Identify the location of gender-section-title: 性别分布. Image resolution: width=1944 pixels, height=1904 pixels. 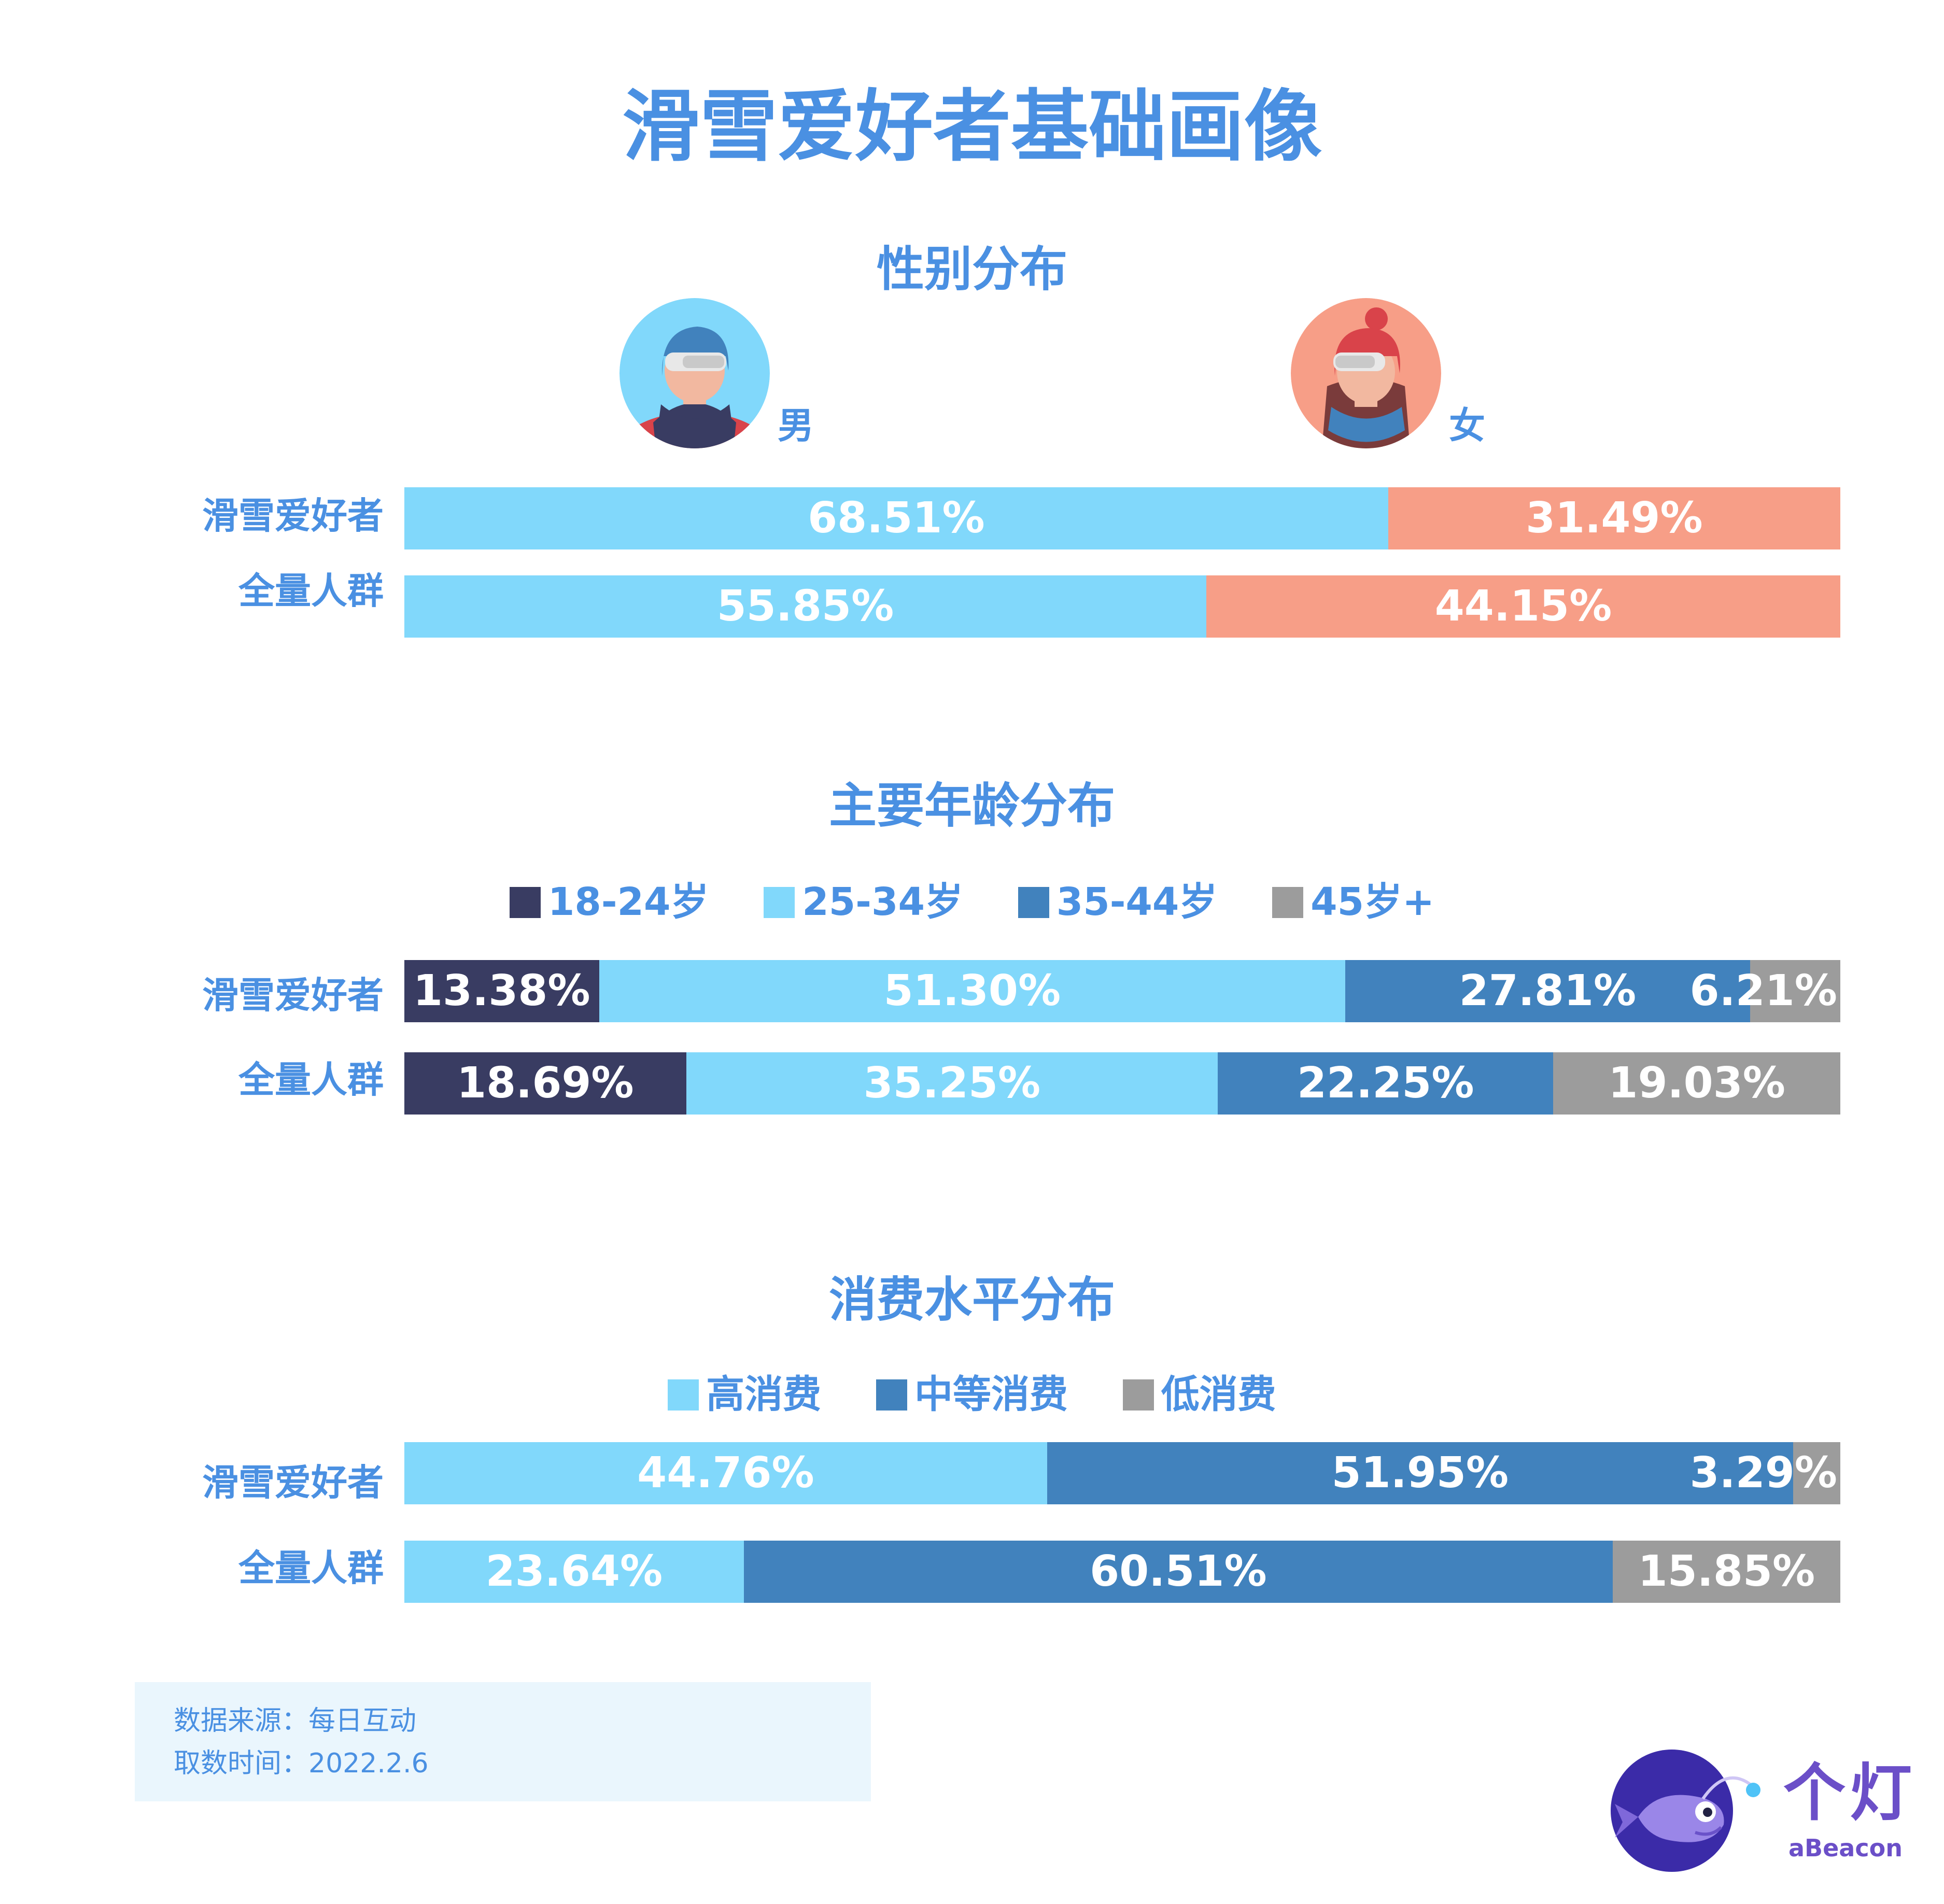
(971, 269).